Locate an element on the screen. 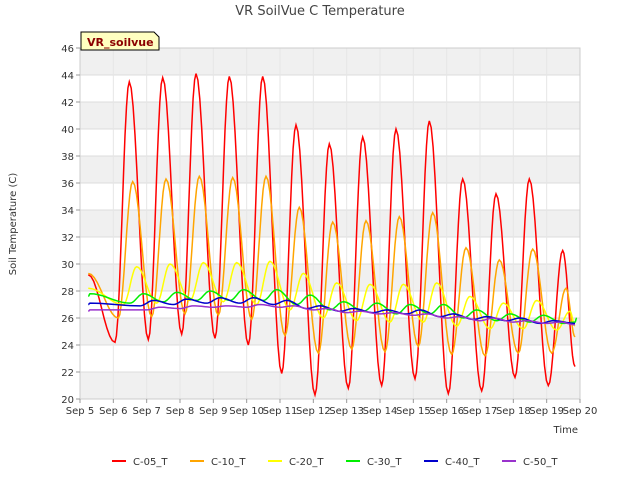 The image size is (640, 484). chart-title: VR SoilVue C Temperature is located at coordinates (319, 11).